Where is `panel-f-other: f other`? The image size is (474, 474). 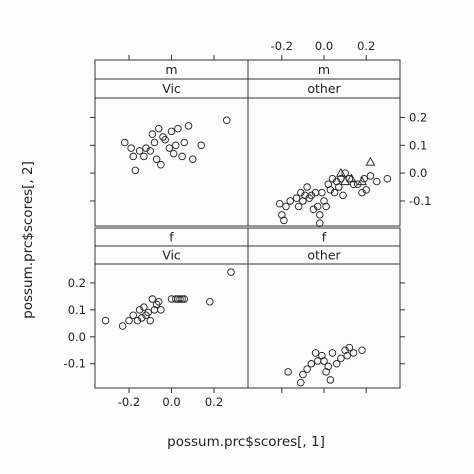
panel-f-other: f other is located at coordinates (324, 308).